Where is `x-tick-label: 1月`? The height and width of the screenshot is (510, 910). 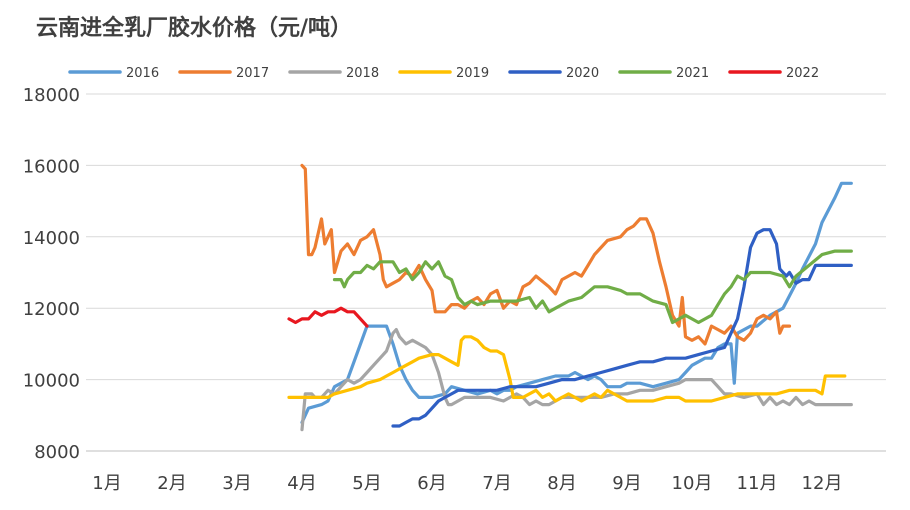 x-tick-label: 1月 is located at coordinates (106, 483).